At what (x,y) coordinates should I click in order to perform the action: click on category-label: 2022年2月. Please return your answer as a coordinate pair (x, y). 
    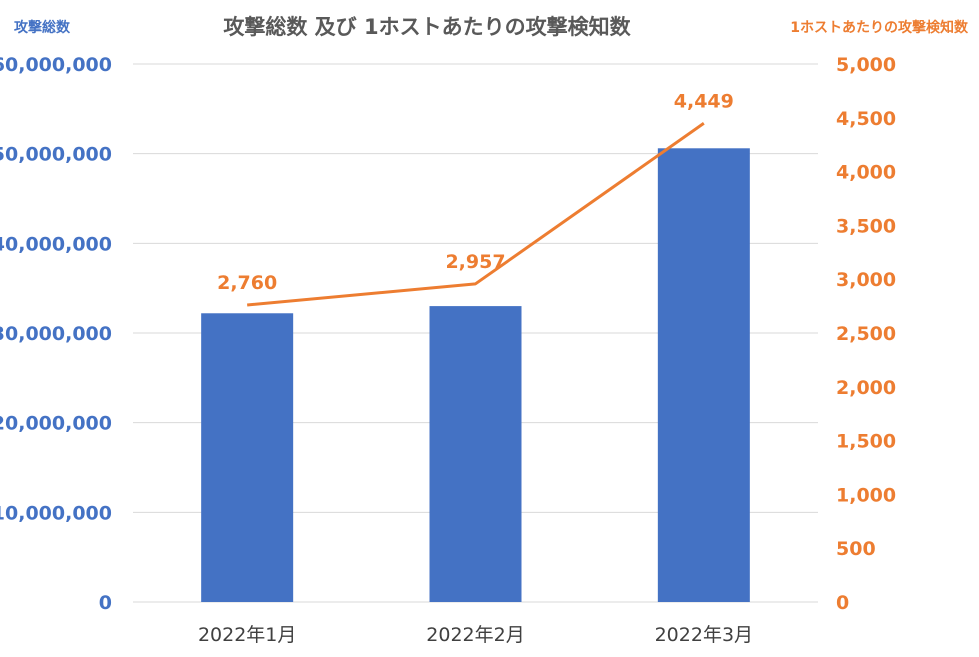
    Looking at the image, I should click on (475, 635).